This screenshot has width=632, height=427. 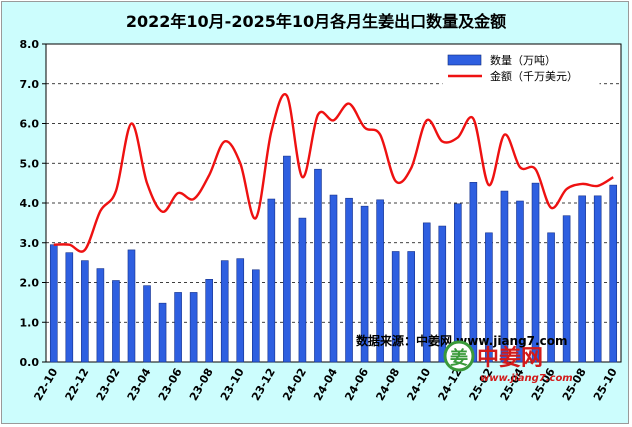 I want to click on x-tick-label: 25-08, so click(x=574, y=384).